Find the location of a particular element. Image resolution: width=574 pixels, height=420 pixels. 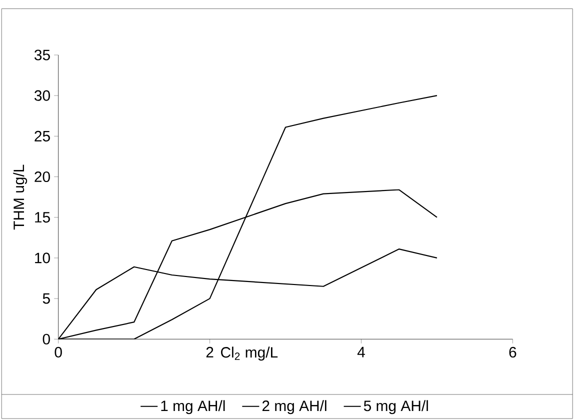

legend-label: 2 mg AH/l is located at coordinates (294, 407).